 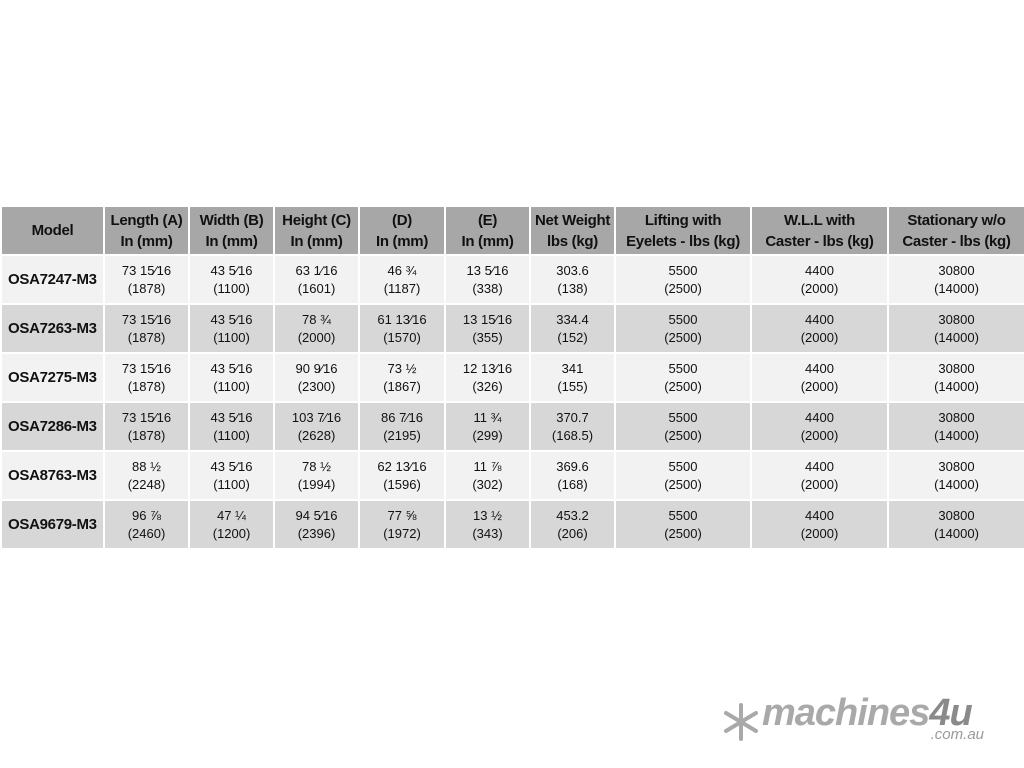 What do you see at coordinates (487, 328) in the screenshot?
I see `value-cell: 13 15⁄16 (355)` at bounding box center [487, 328].